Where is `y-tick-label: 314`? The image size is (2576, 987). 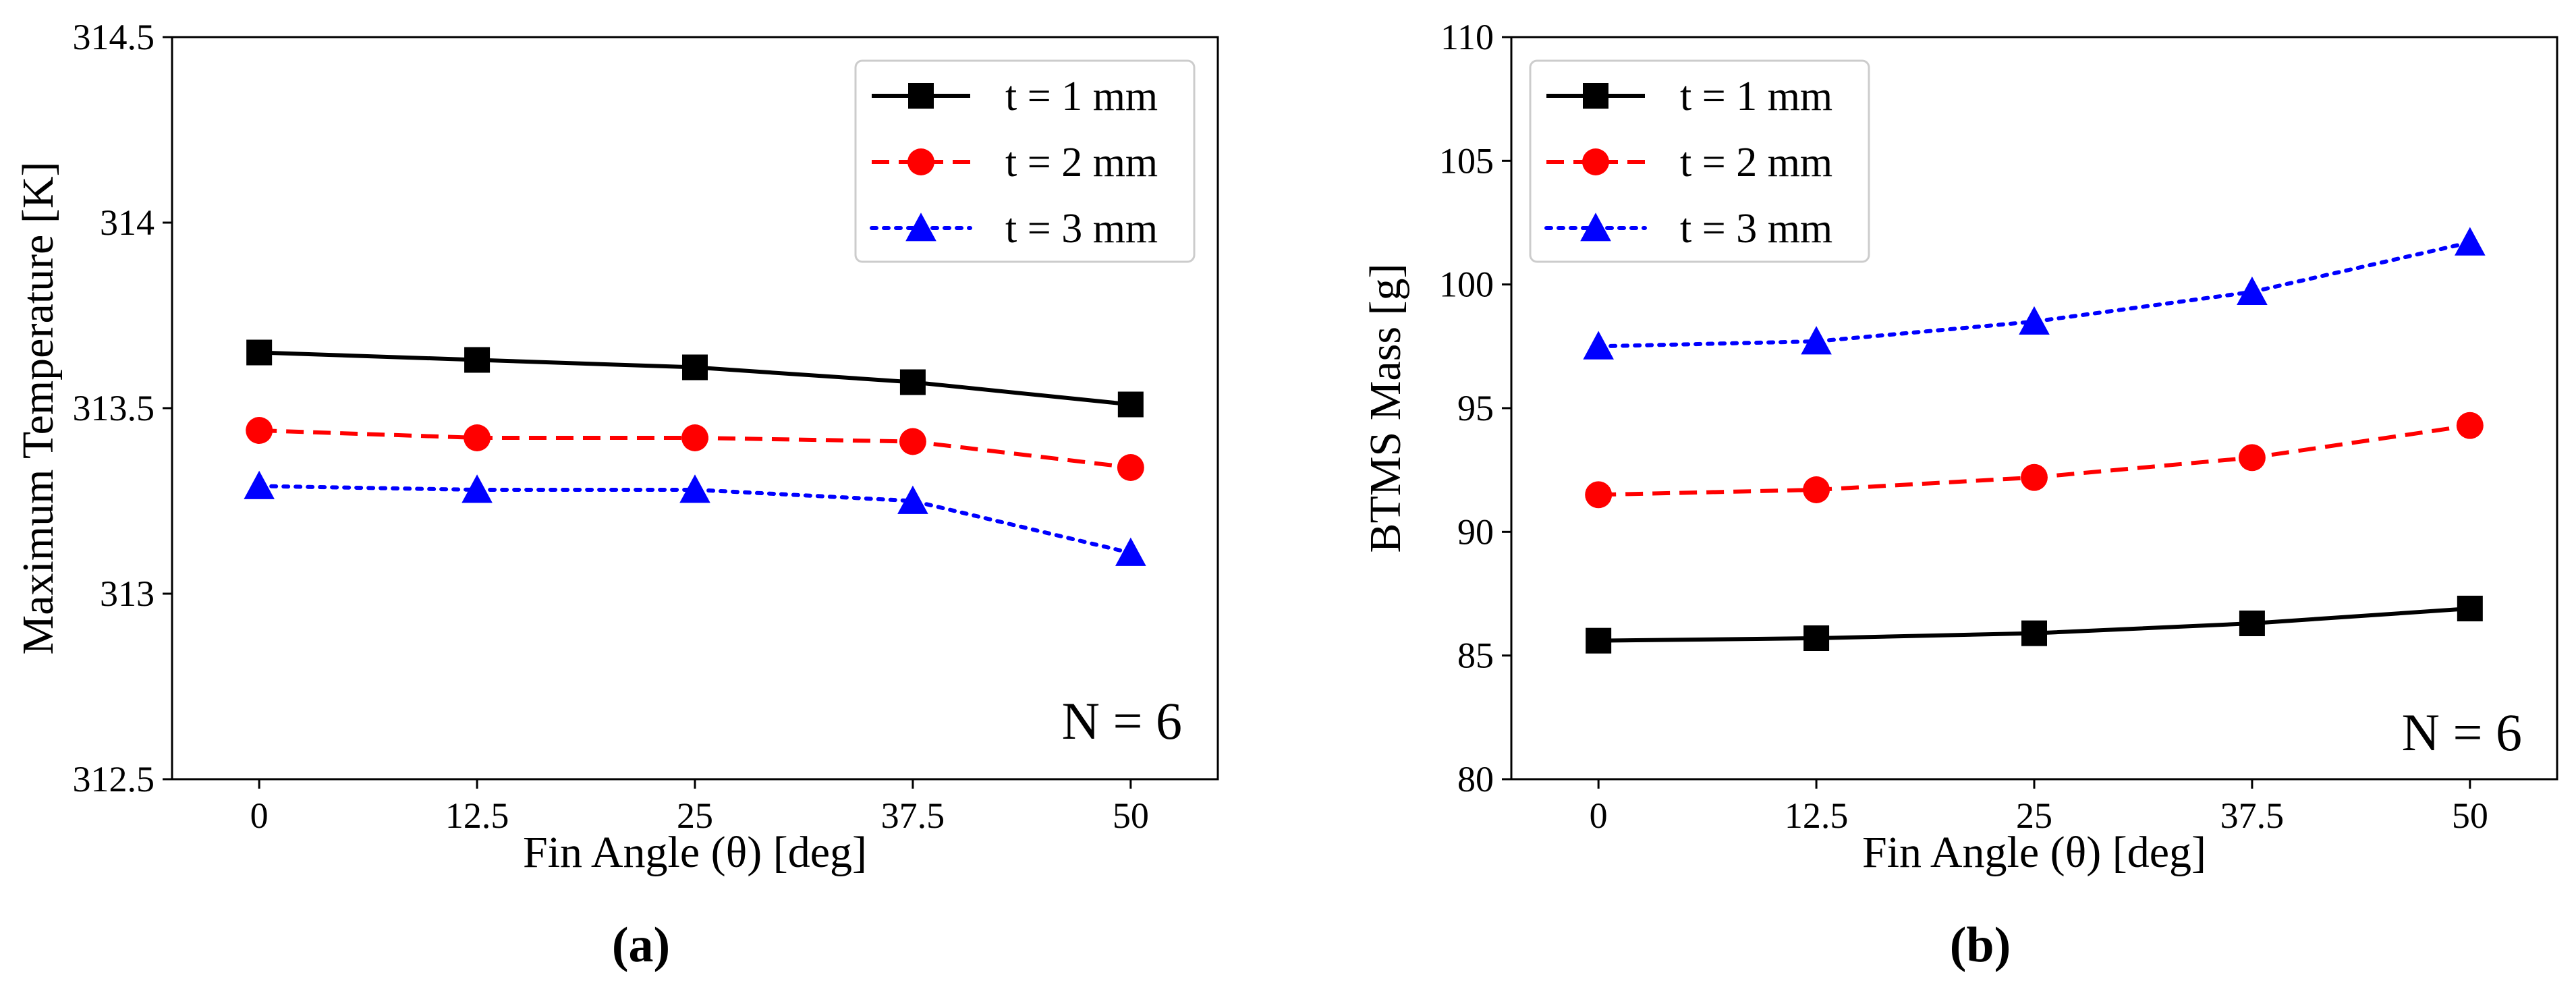
y-tick-label: 314 is located at coordinates (127, 222).